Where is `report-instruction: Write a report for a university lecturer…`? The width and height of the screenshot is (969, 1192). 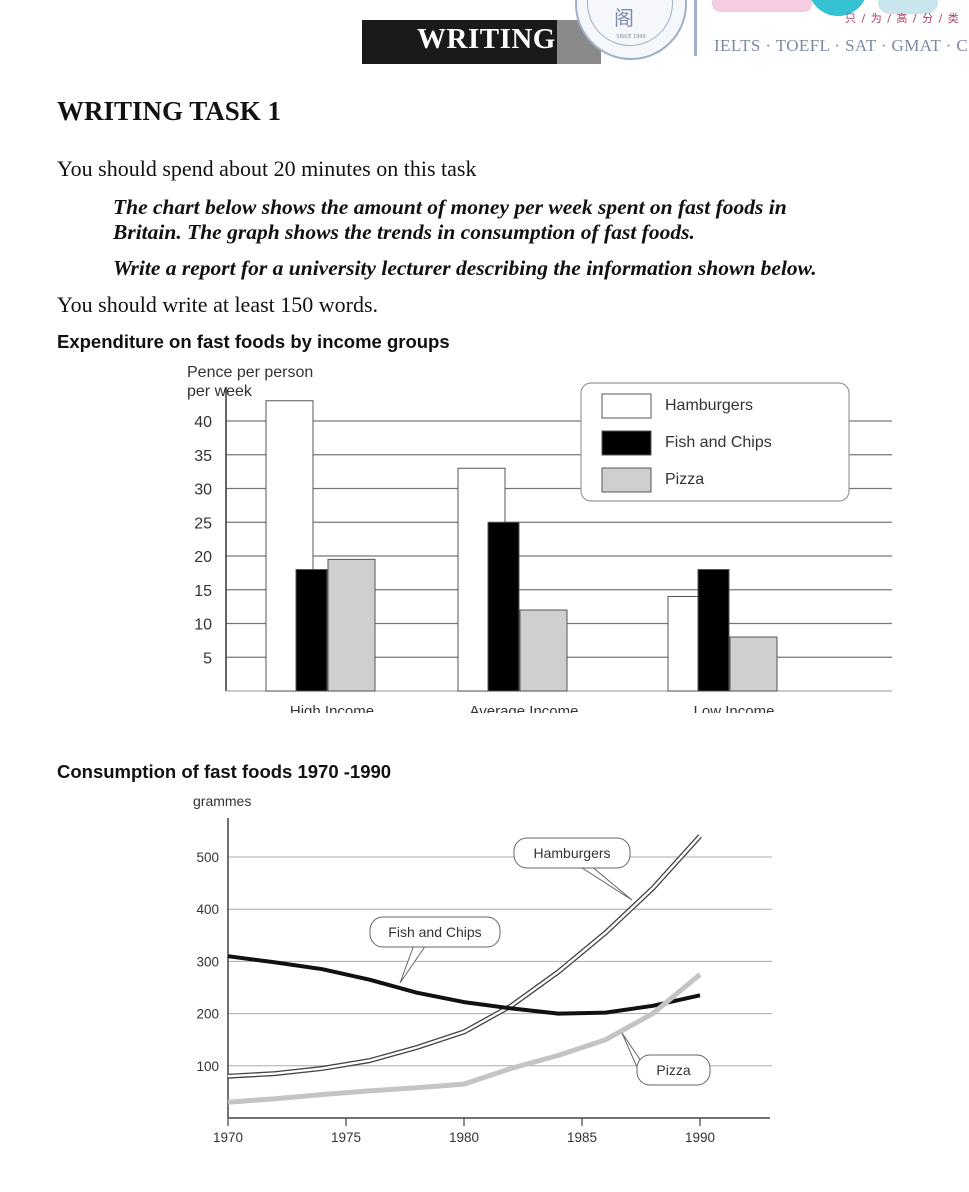 report-instruction: Write a report for a university lecturer… is located at coordinates (465, 268).